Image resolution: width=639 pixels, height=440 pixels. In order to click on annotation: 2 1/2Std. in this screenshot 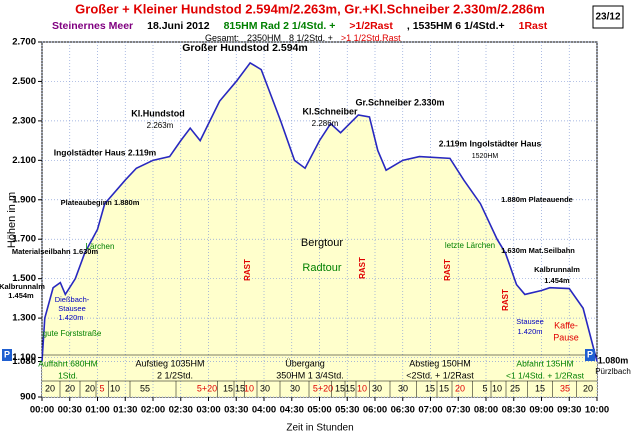, I will do `click(175, 375)`.